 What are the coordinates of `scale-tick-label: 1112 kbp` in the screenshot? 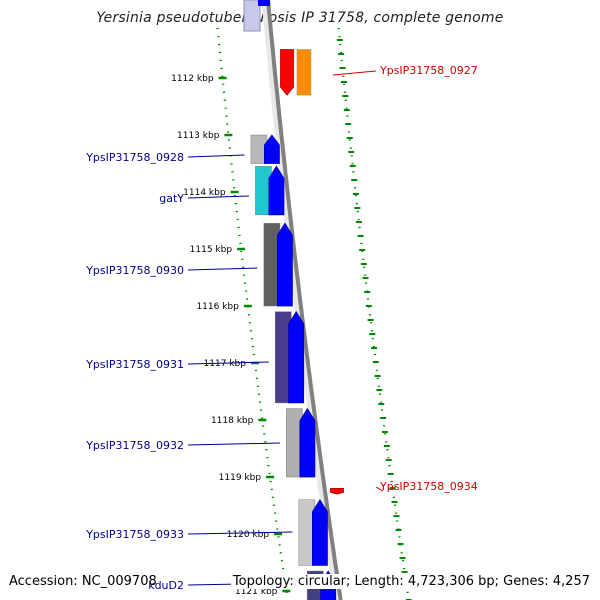 It's located at (192, 79).